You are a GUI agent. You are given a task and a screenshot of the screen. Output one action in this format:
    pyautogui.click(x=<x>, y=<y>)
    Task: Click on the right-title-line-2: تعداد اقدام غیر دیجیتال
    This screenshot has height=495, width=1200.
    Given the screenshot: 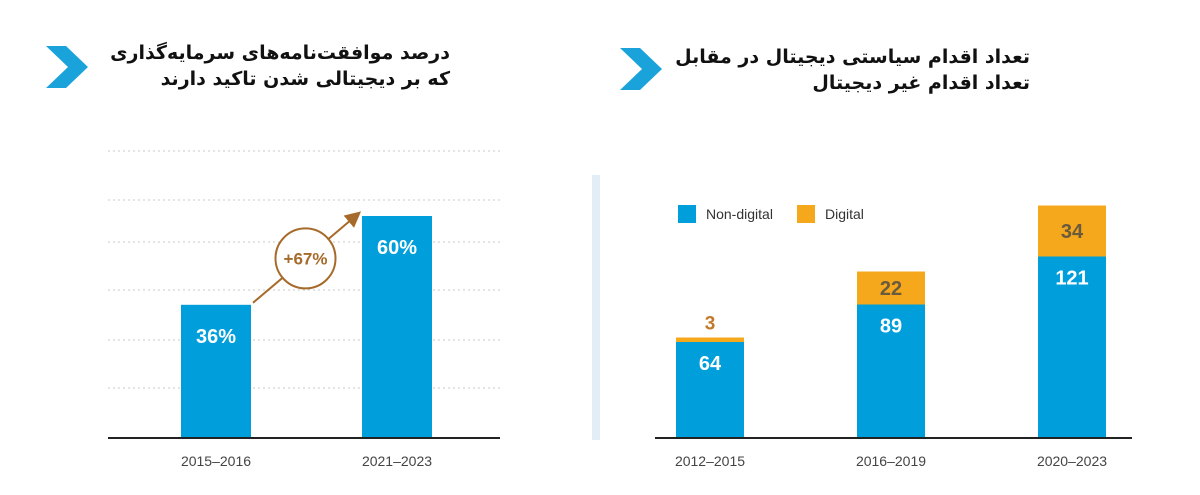 What is the action you would take?
    pyautogui.click(x=921, y=83)
    